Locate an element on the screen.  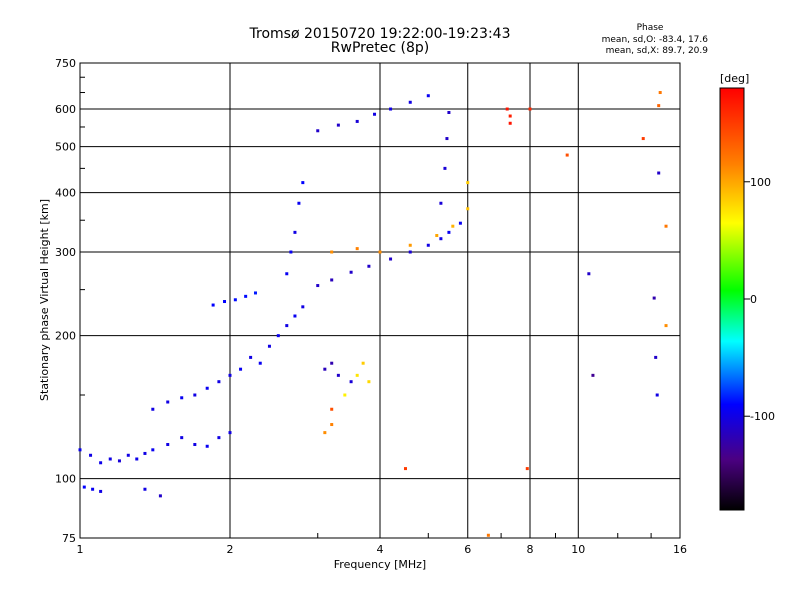
x-tick-label: 16 is located at coordinates (680, 549).